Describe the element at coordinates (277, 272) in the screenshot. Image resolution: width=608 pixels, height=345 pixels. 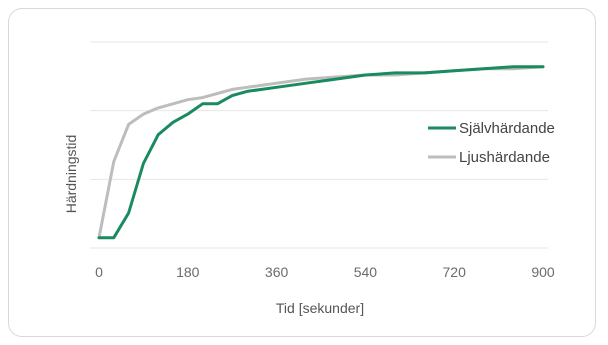
I see `x-tick-label: 360` at that location.